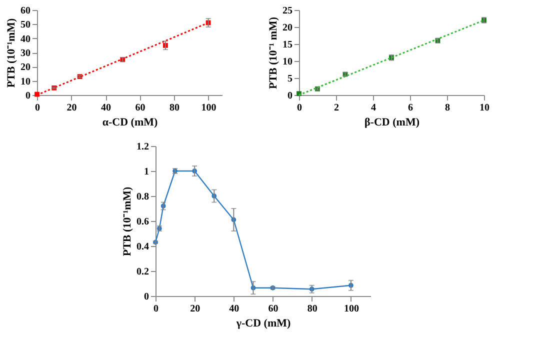 This screenshot has width=550, height=354. What do you see at coordinates (25, 25) in the screenshot?
I see `y-tick-label: 50` at bounding box center [25, 25].